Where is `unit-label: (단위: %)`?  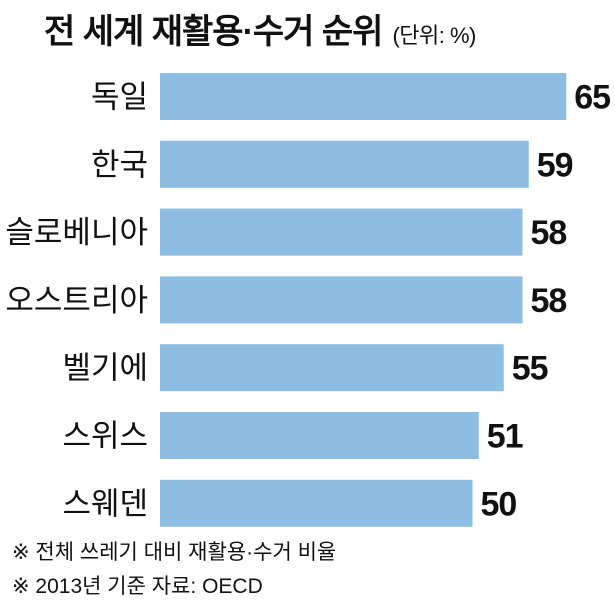
unit-label: (단위: %) is located at coordinates (434, 35).